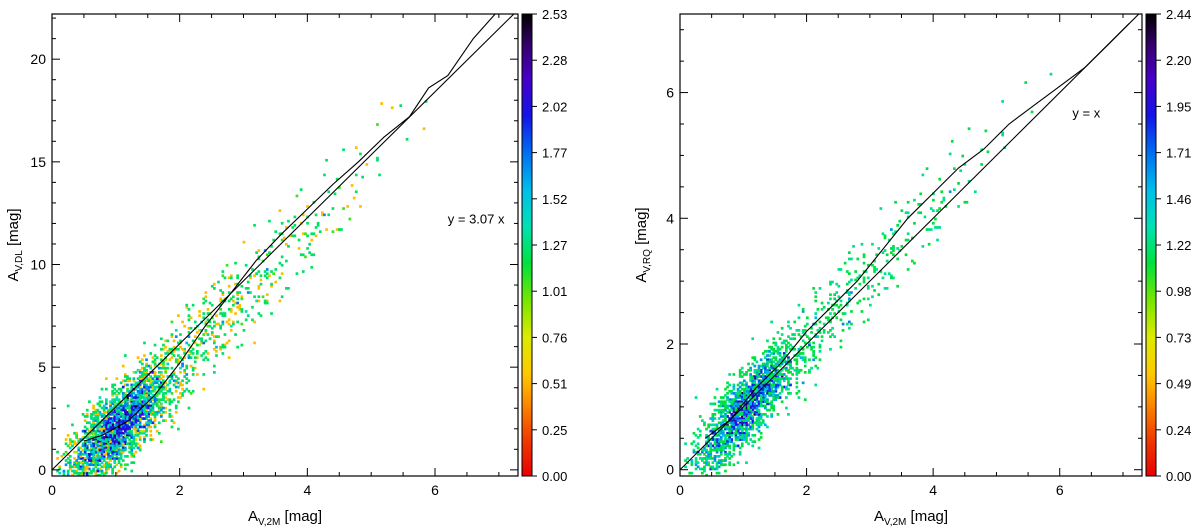  Describe the element at coordinates (554, 384) in the screenshot. I see `colorbar-tick-label: 0.51` at that location.